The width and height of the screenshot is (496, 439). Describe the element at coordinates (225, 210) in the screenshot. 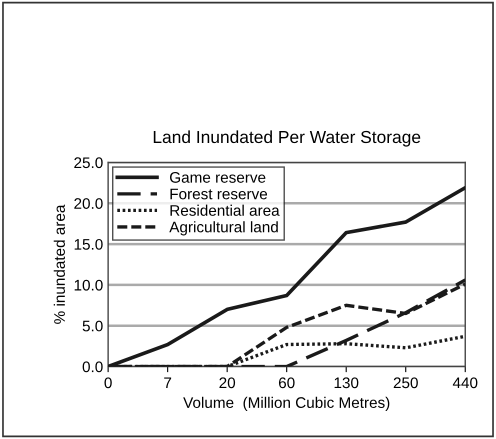

I see `legend-label: Residential area` at that location.